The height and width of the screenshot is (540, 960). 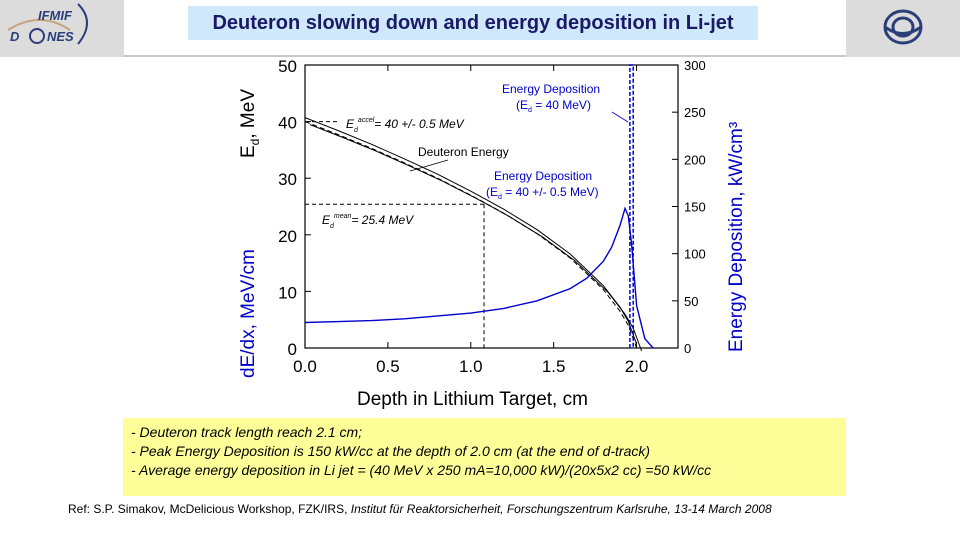 What do you see at coordinates (736, 237) in the screenshot?
I see `y-axis-label-energy-deposition: Energy Deposition, kW/cm³` at bounding box center [736, 237].